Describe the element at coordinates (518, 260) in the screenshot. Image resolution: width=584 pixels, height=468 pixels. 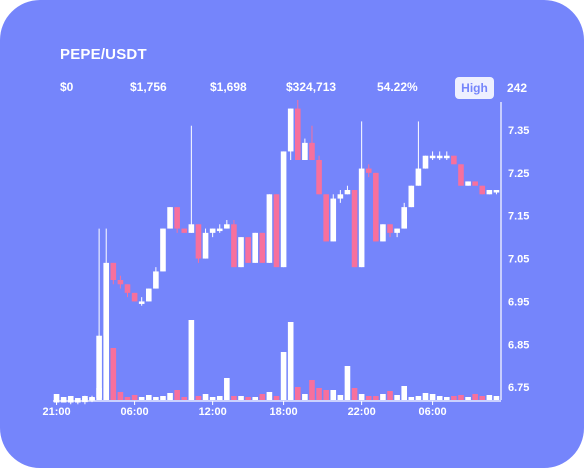
I see `y-tick-label: 7.05` at that location.